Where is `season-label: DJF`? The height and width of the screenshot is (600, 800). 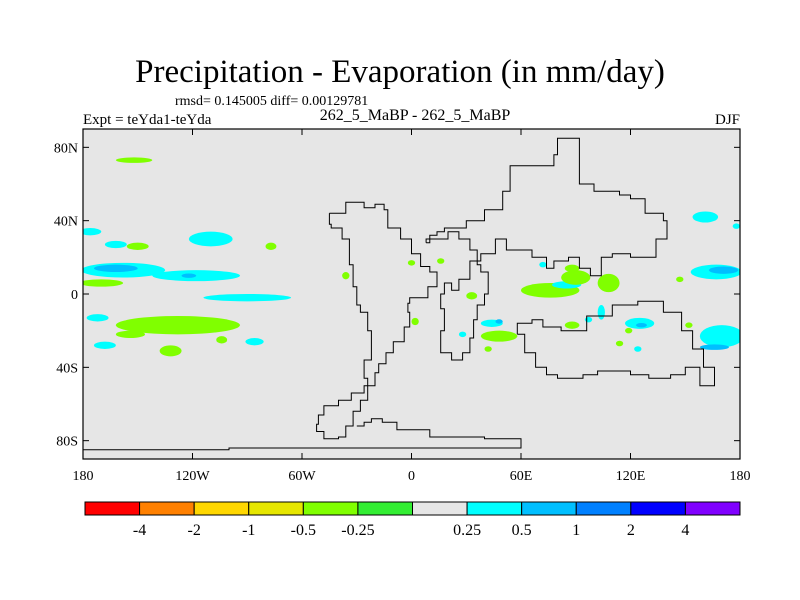
season-label: DJF is located at coordinates (727, 120).